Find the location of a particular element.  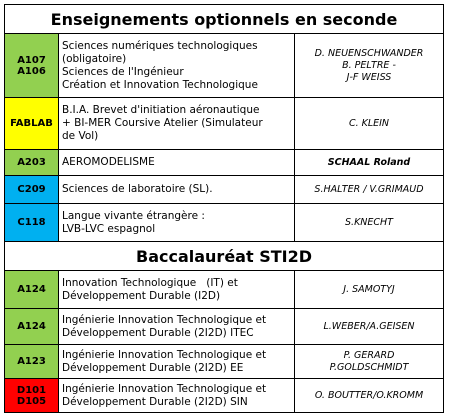

room-cell: D101 D105 is located at coordinates (31, 395).